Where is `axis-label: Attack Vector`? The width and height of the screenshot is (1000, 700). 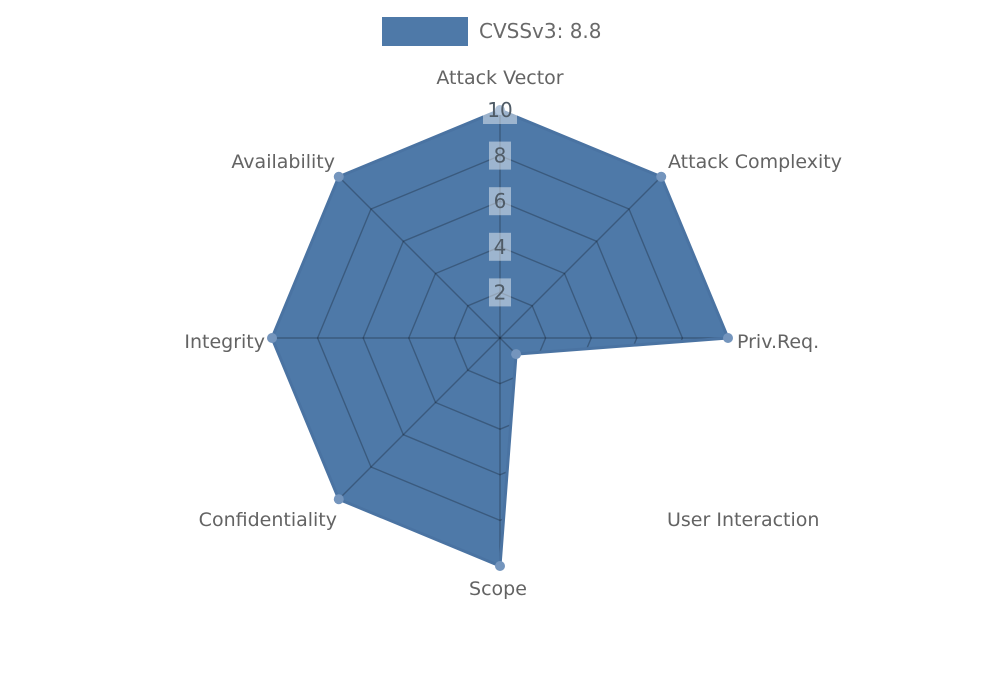
axis-label: Attack Vector is located at coordinates (499, 78).